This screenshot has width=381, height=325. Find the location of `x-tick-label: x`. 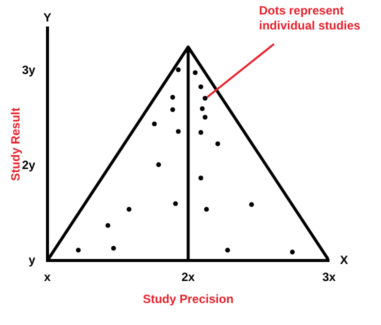

x-tick-label: x is located at coordinates (48, 277).